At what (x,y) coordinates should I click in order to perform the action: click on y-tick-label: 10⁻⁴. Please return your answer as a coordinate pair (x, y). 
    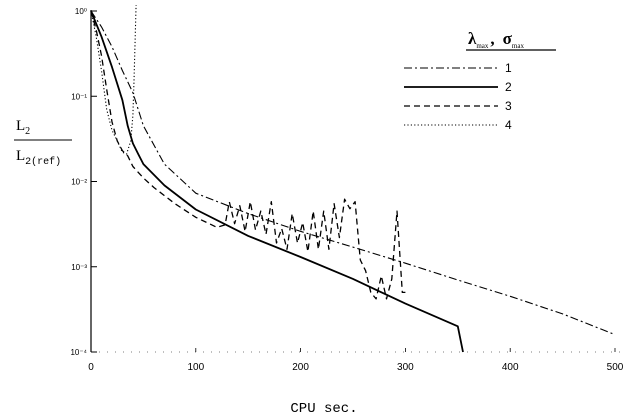
    Looking at the image, I should click on (78, 352).